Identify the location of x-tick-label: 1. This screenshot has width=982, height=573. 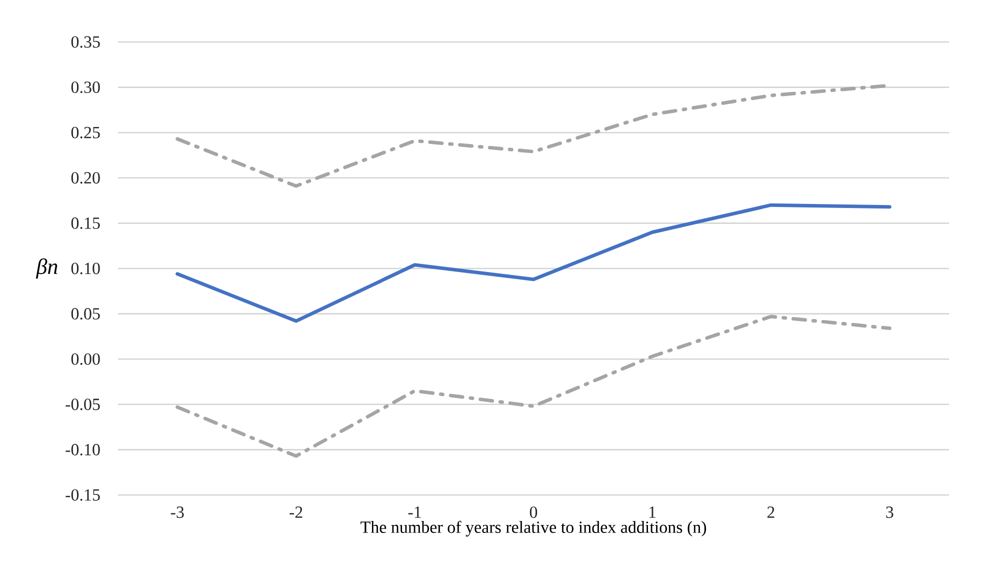
(652, 512).